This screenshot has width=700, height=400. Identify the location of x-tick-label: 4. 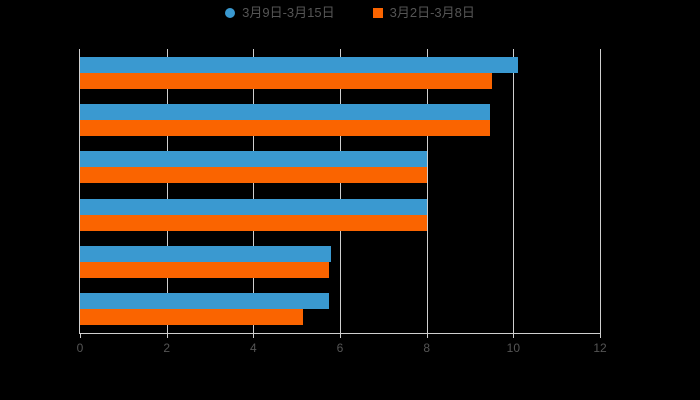
(253, 348).